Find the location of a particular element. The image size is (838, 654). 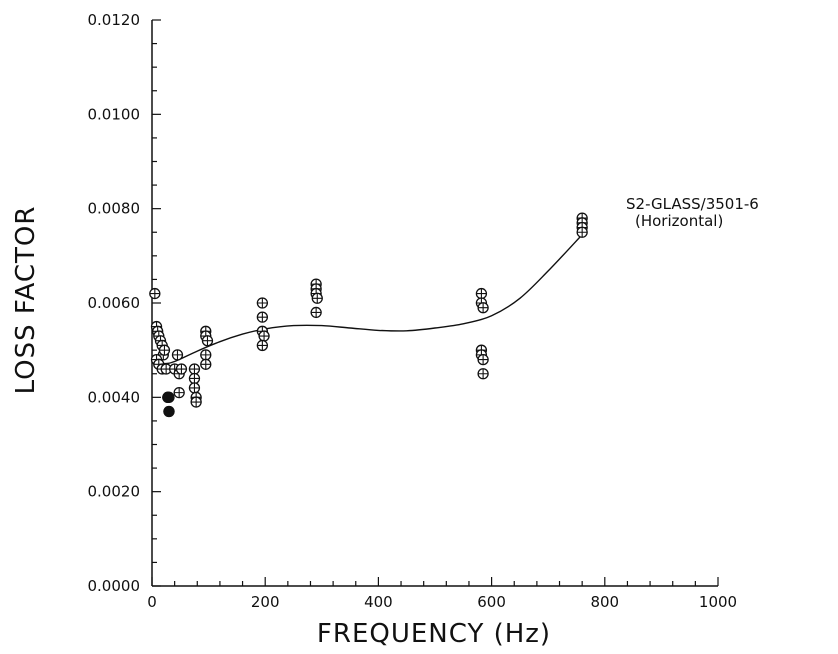

orientation-annotation: (Horizontal) is located at coordinates (679, 221).